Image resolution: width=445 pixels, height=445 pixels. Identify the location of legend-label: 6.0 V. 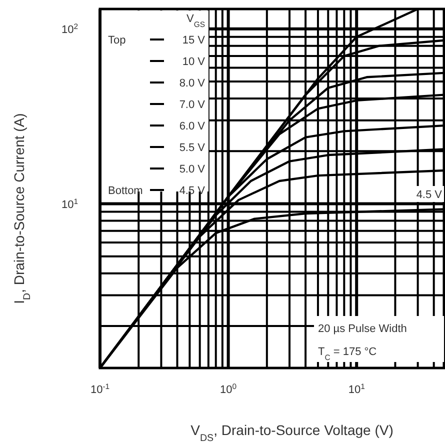
(192, 126).